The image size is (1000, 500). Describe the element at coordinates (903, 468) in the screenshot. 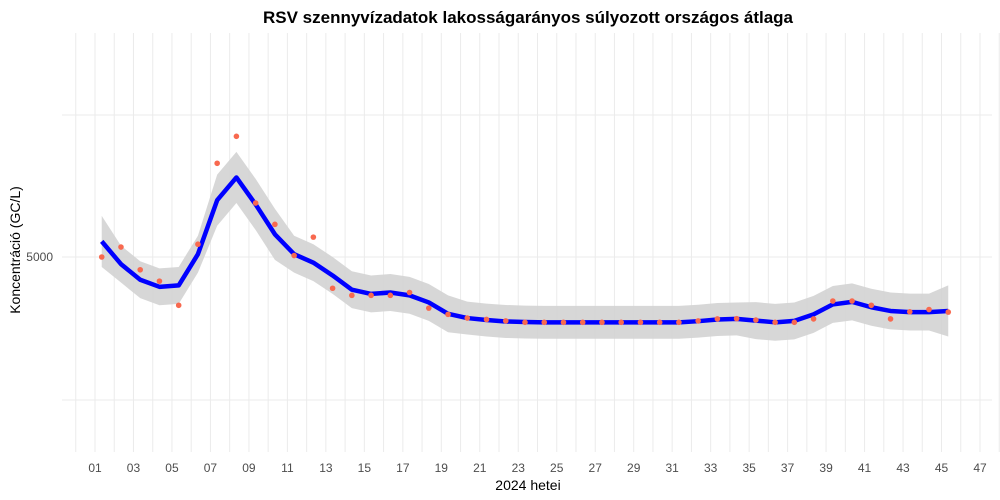

I see `svg-text: 43` at that location.